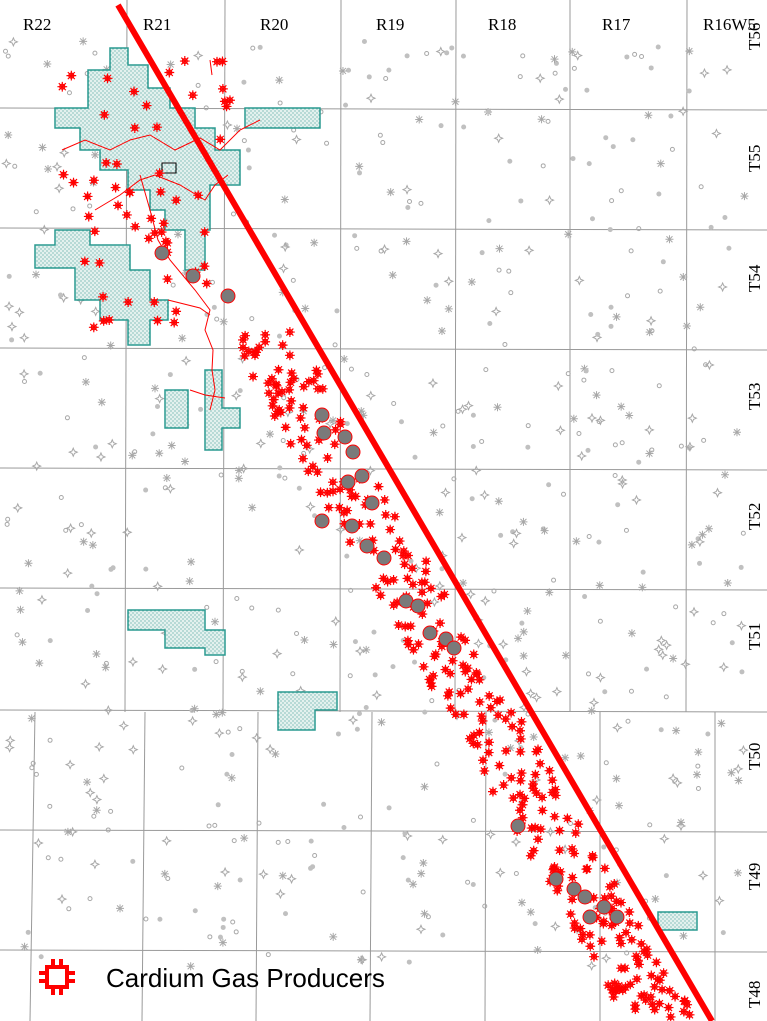  What do you see at coordinates (307, 711) in the screenshot?
I see `unit-polygon-t50` at bounding box center [307, 711].